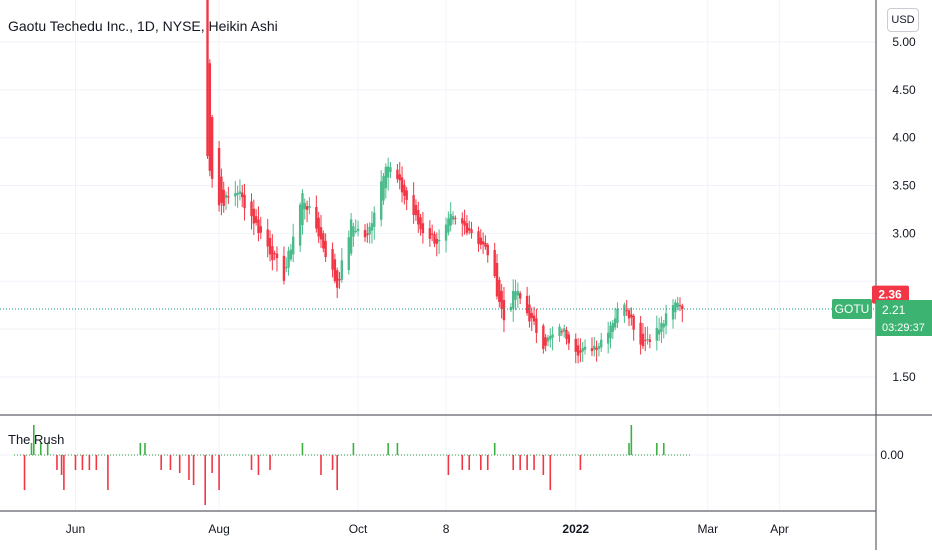 This screenshot has height=555, width=932. Describe the element at coordinates (904, 138) in the screenshot. I see `y-tick-label: 4.00` at that location.